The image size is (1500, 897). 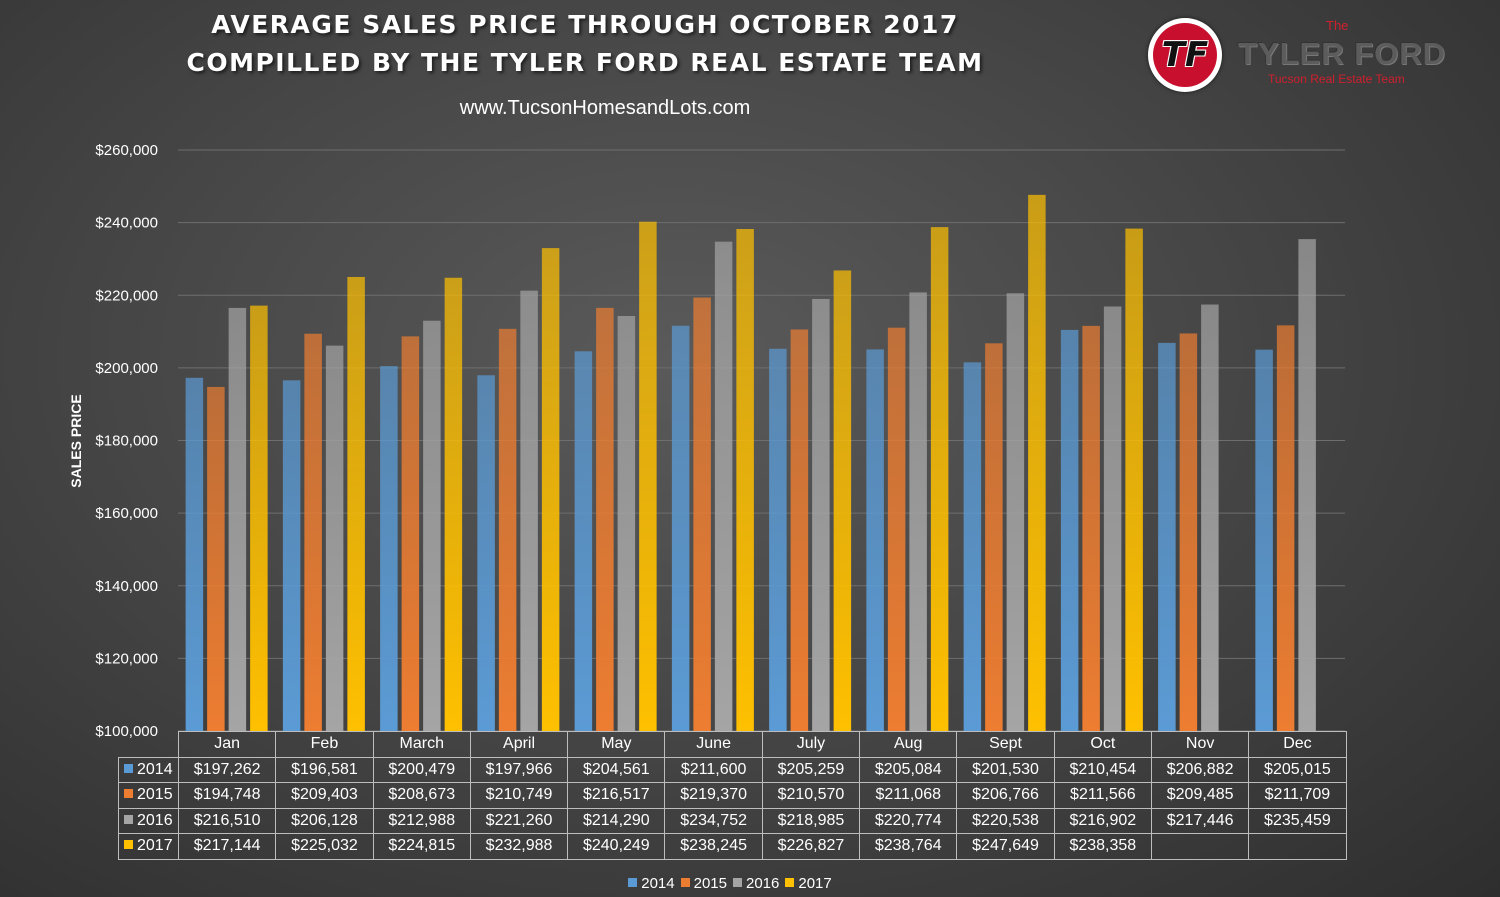 I want to click on data-label: $206,128, so click(x=324, y=820).